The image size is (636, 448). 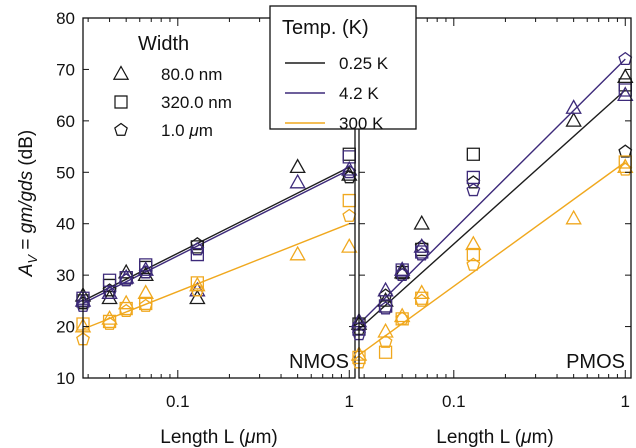 I want to click on width-legend: Width 80.0 nm 320.0 nm 1.0 μm, so click(x=172, y=86).